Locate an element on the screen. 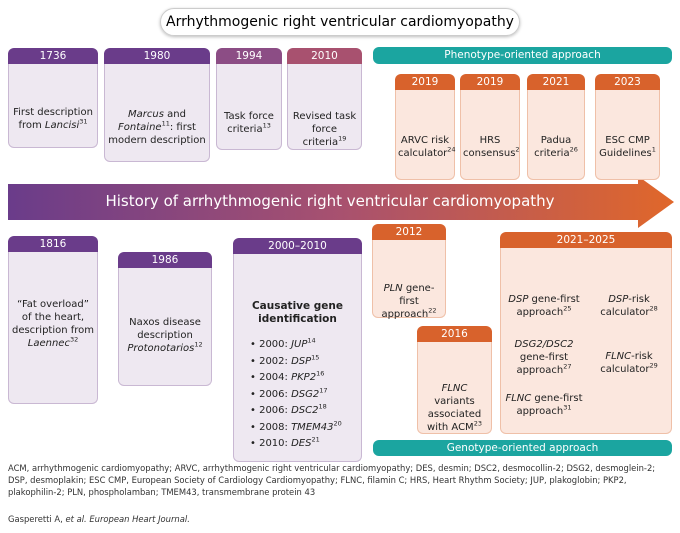 Image resolution: width=680 pixels, height=533 pixels. text-run: PLN is located at coordinates (393, 288).